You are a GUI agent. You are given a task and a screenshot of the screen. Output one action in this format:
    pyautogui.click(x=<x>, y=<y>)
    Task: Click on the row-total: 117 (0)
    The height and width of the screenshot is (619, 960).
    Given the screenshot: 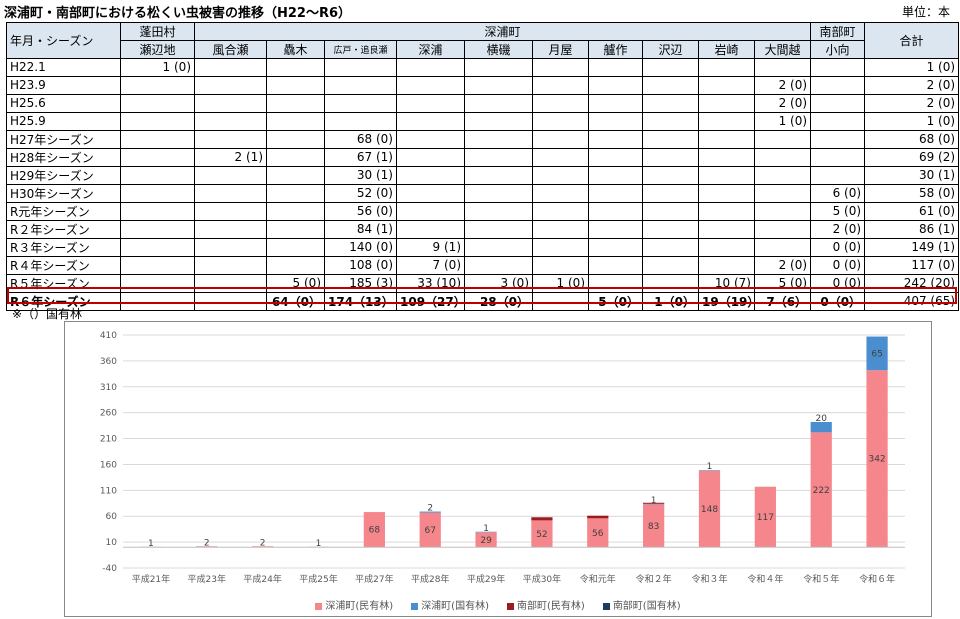 What is the action you would take?
    pyautogui.click(x=912, y=265)
    